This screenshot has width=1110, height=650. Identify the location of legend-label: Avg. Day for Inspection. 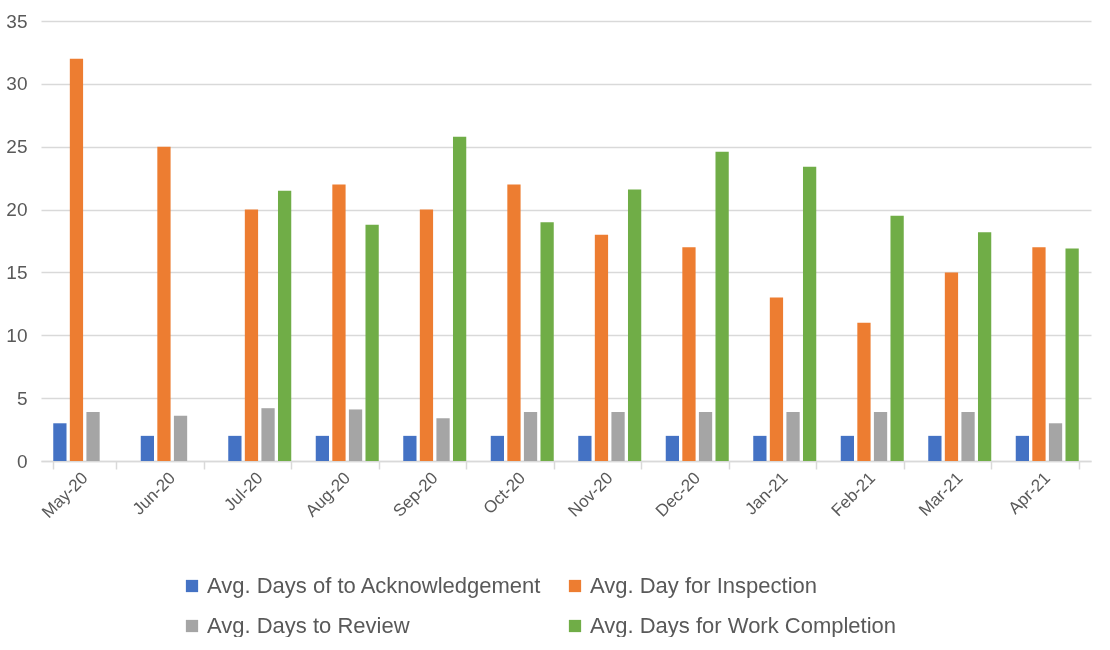
(704, 585).